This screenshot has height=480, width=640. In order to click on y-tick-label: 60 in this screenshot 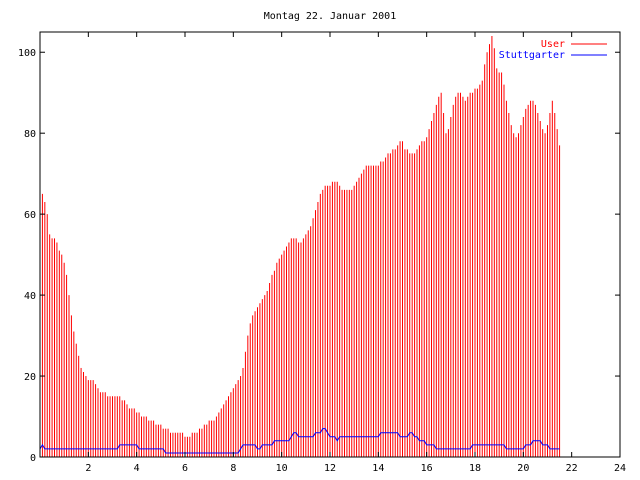, I will do `click(30, 215)`.